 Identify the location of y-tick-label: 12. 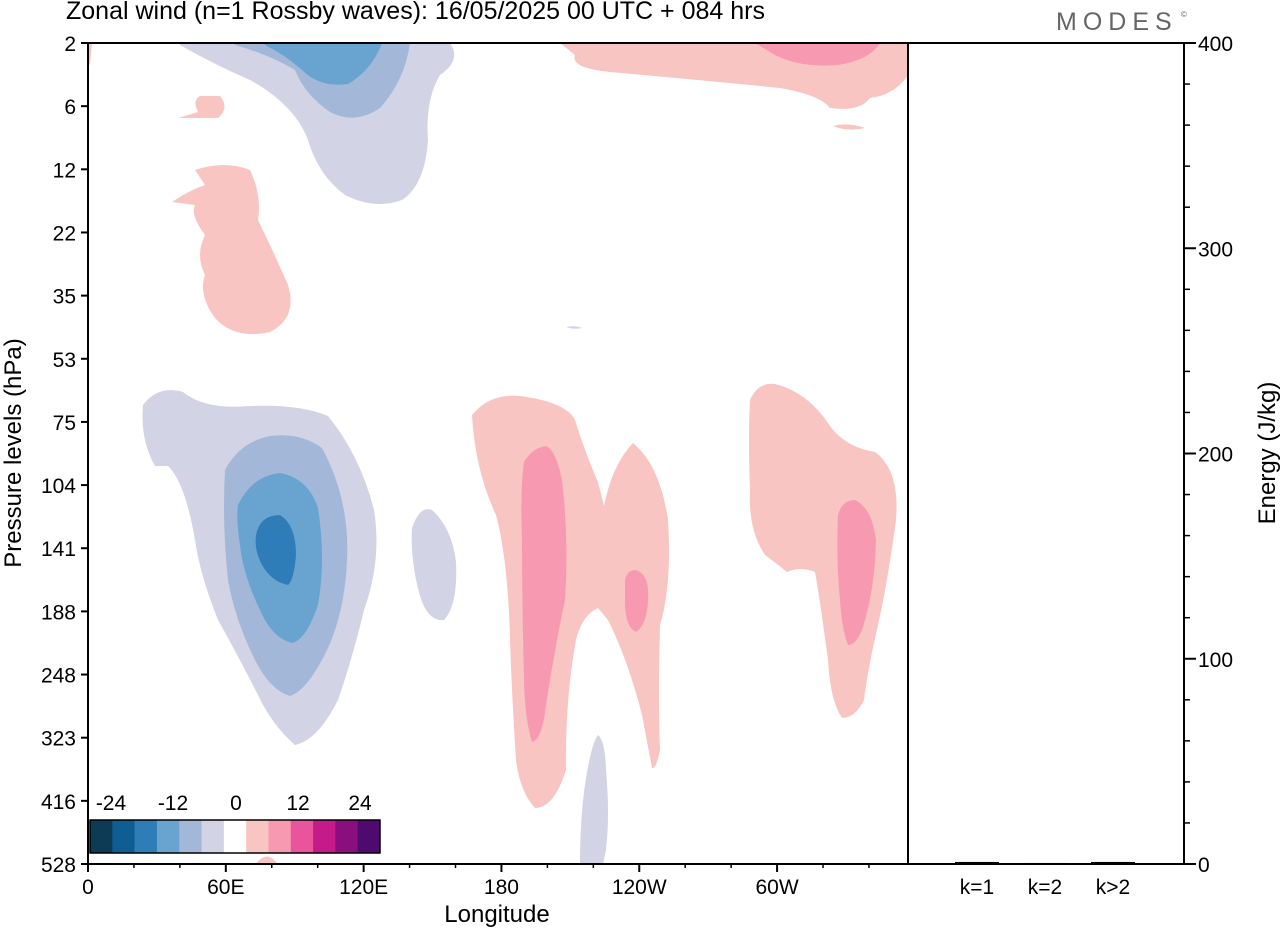
(64, 170).